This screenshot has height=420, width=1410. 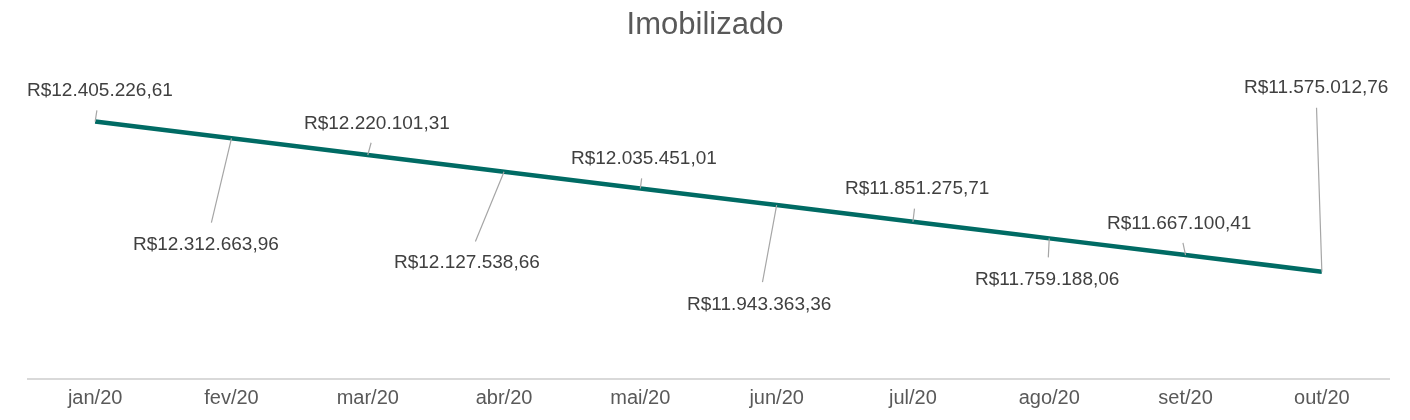 What do you see at coordinates (759, 303) in the screenshot?
I see `data-label: R$11.943.363,36` at bounding box center [759, 303].